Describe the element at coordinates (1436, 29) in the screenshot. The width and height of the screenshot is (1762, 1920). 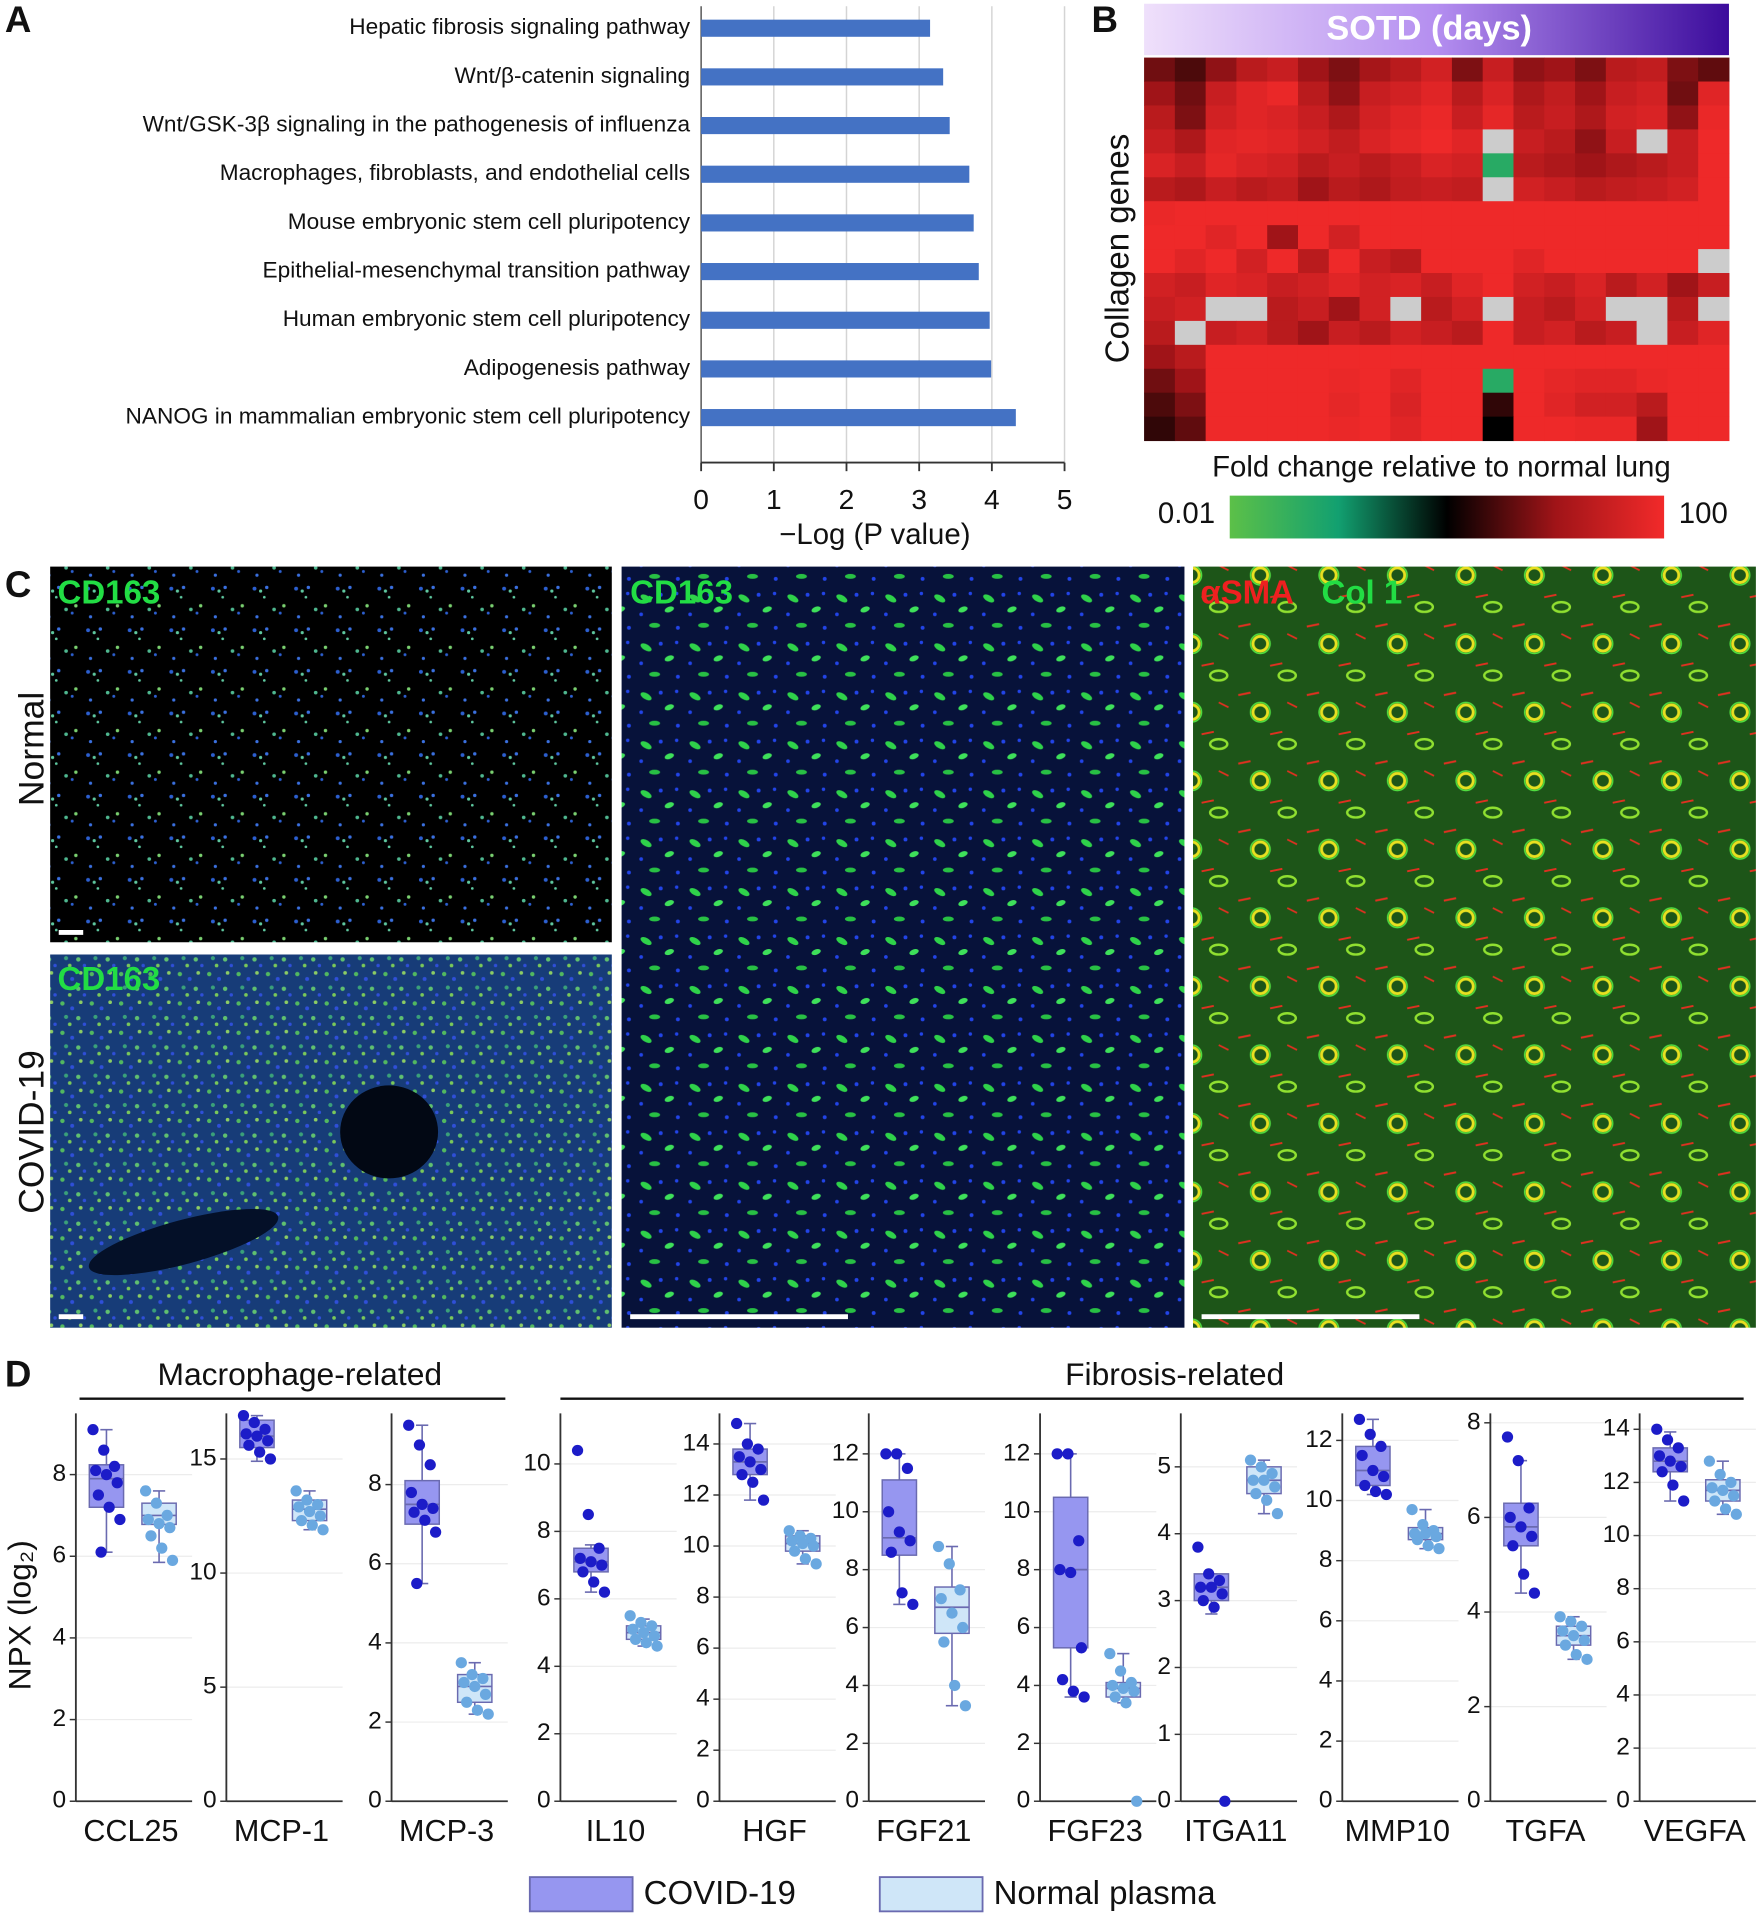
I see `sotd-gradient` at that location.